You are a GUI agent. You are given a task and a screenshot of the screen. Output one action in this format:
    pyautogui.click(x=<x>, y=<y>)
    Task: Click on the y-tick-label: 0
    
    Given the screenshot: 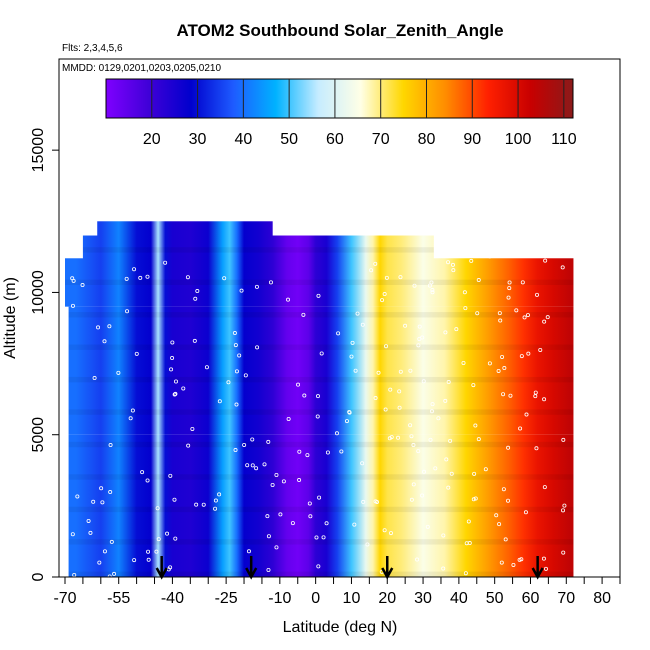 What is the action you would take?
    pyautogui.click(x=38, y=576)
    